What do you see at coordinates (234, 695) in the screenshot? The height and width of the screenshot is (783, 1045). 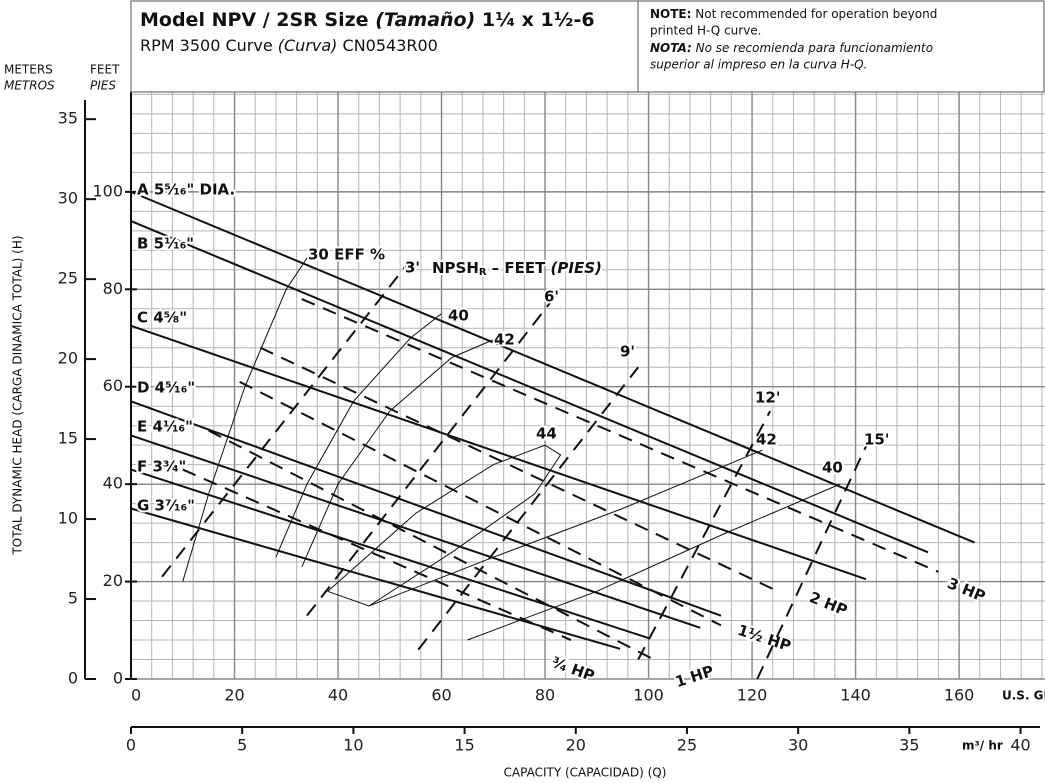 I see `x-tick-label: 20` at bounding box center [234, 695].